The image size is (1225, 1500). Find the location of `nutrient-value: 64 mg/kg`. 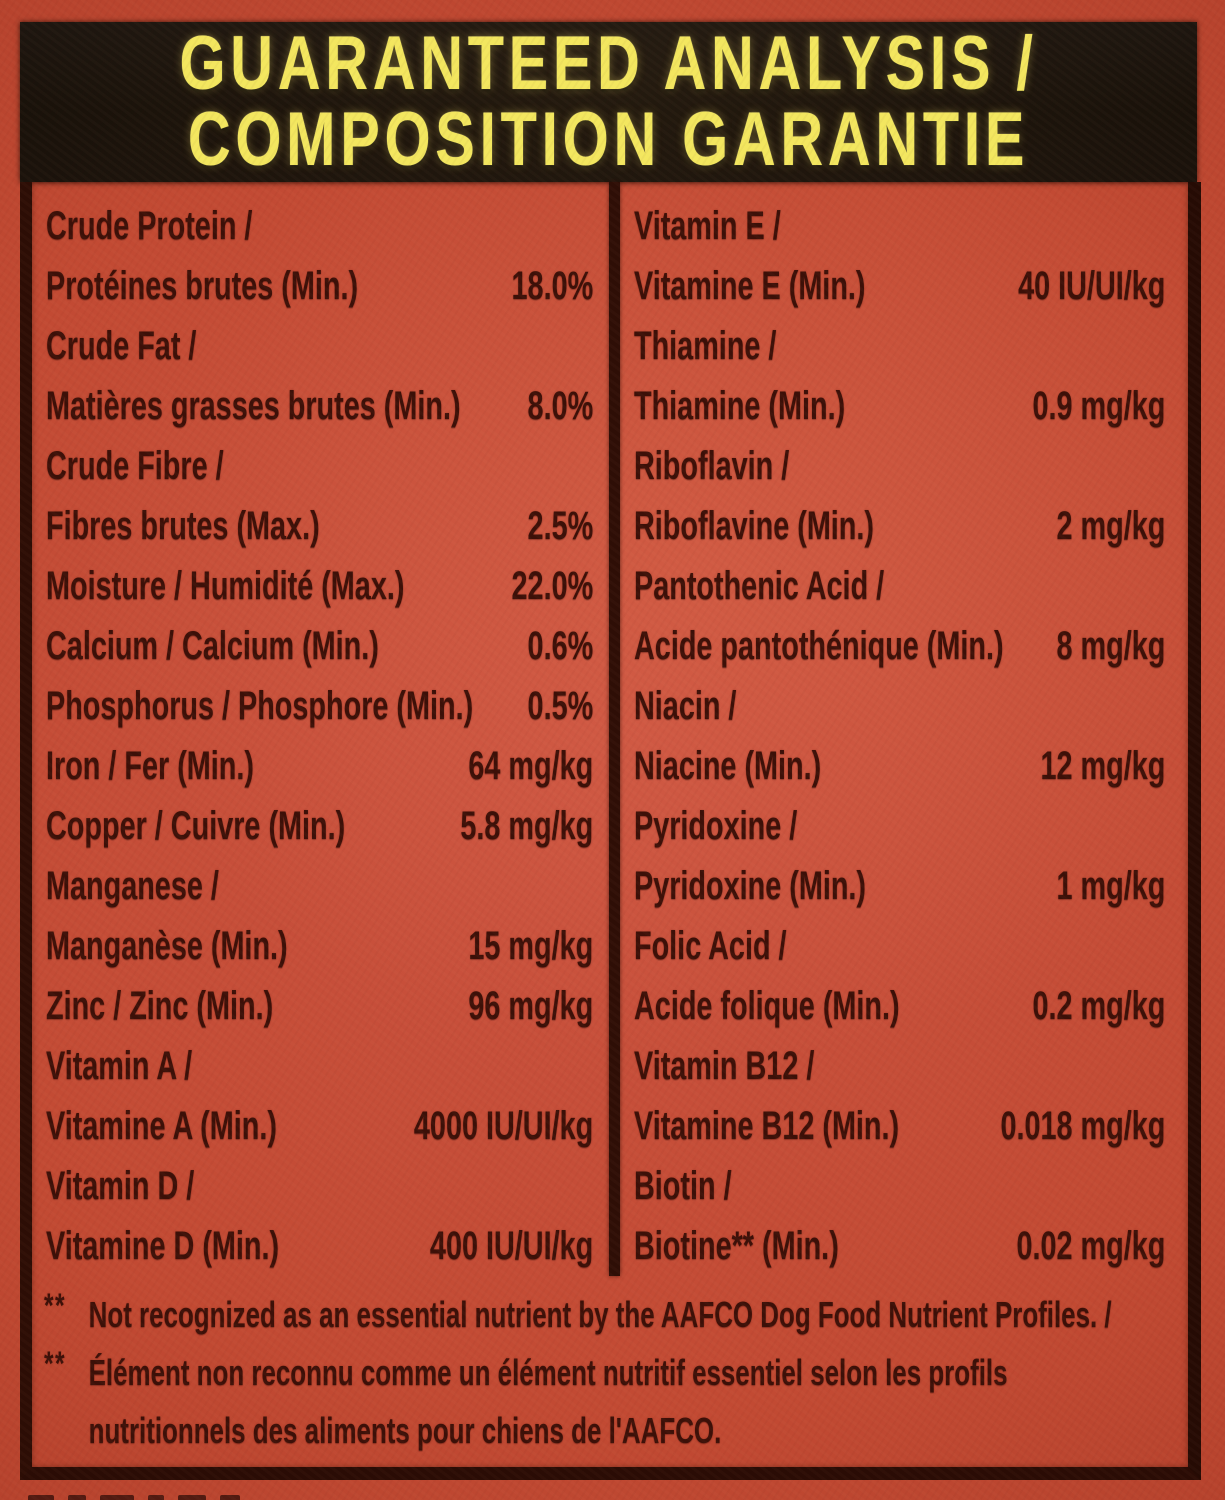

nutrient-value: 64 mg/kg is located at coordinates (531, 766).